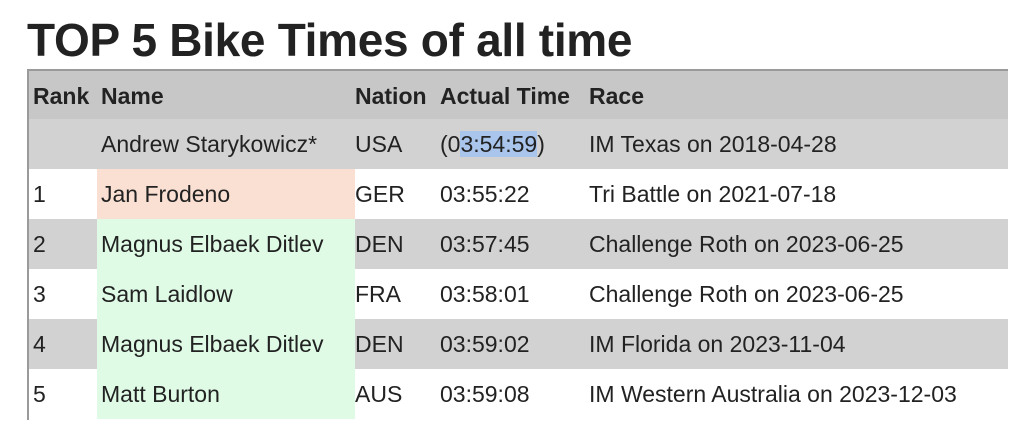  I want to click on header-actual-time: Actual Time, so click(505, 96).